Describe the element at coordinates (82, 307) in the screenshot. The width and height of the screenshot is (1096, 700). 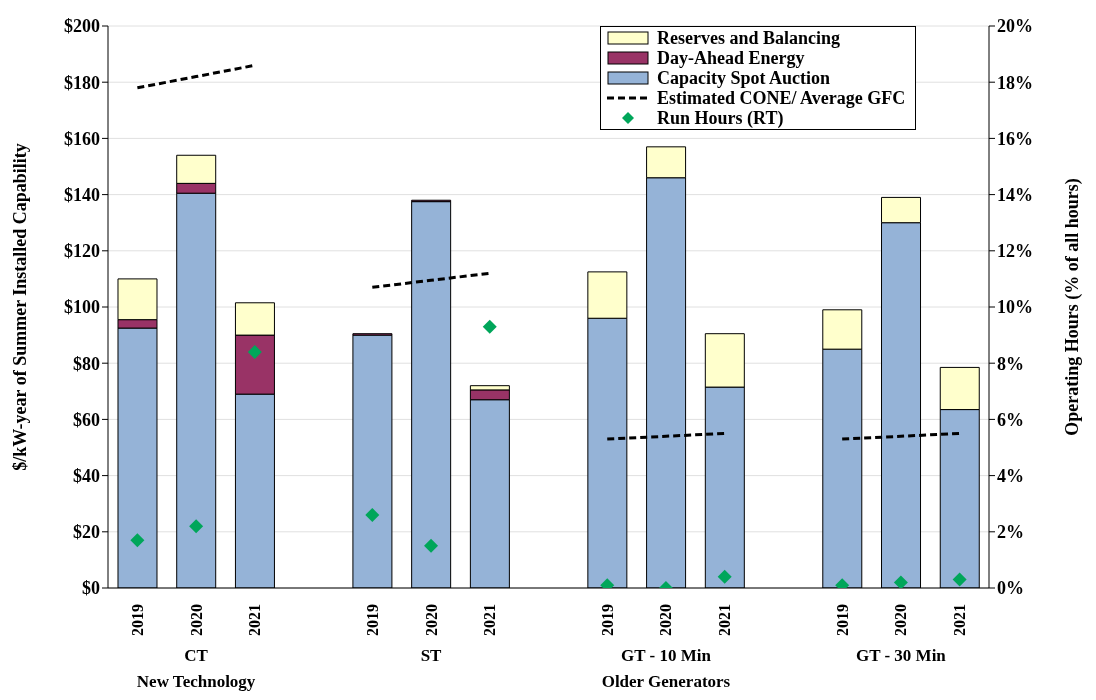
I see `y-tick-label: $100` at that location.